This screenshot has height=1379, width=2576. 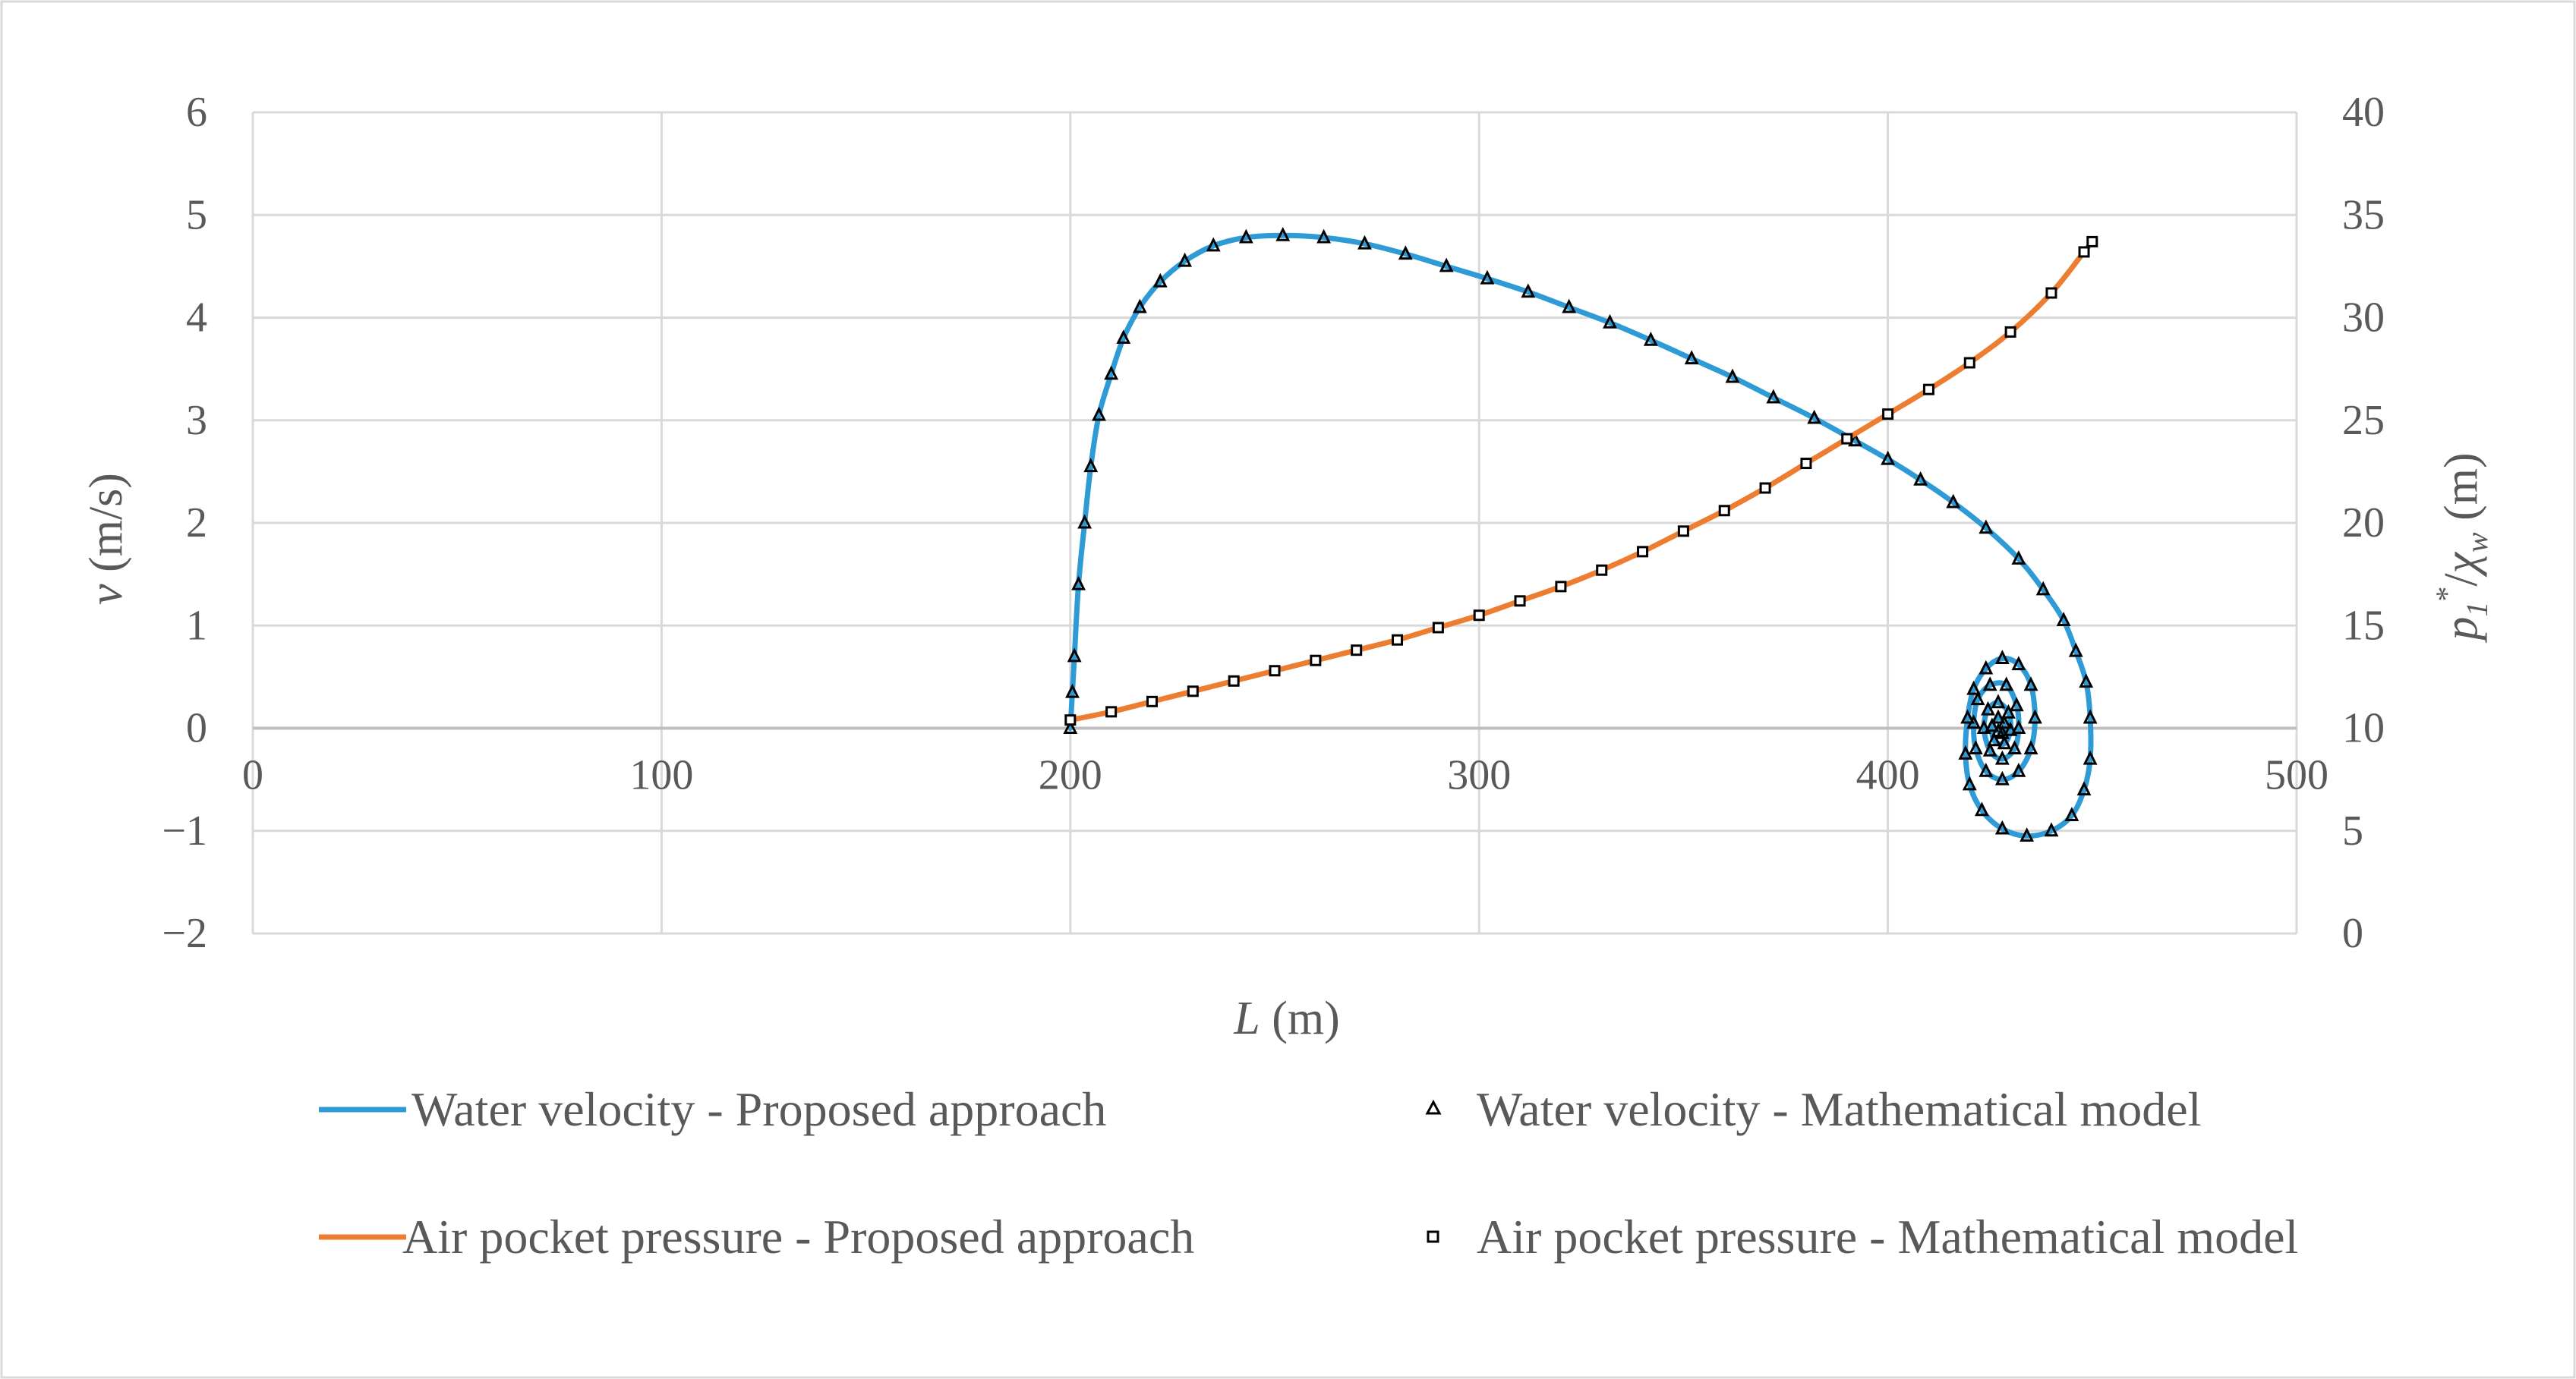 I want to click on x-tick-label: 500, so click(x=2296, y=776).